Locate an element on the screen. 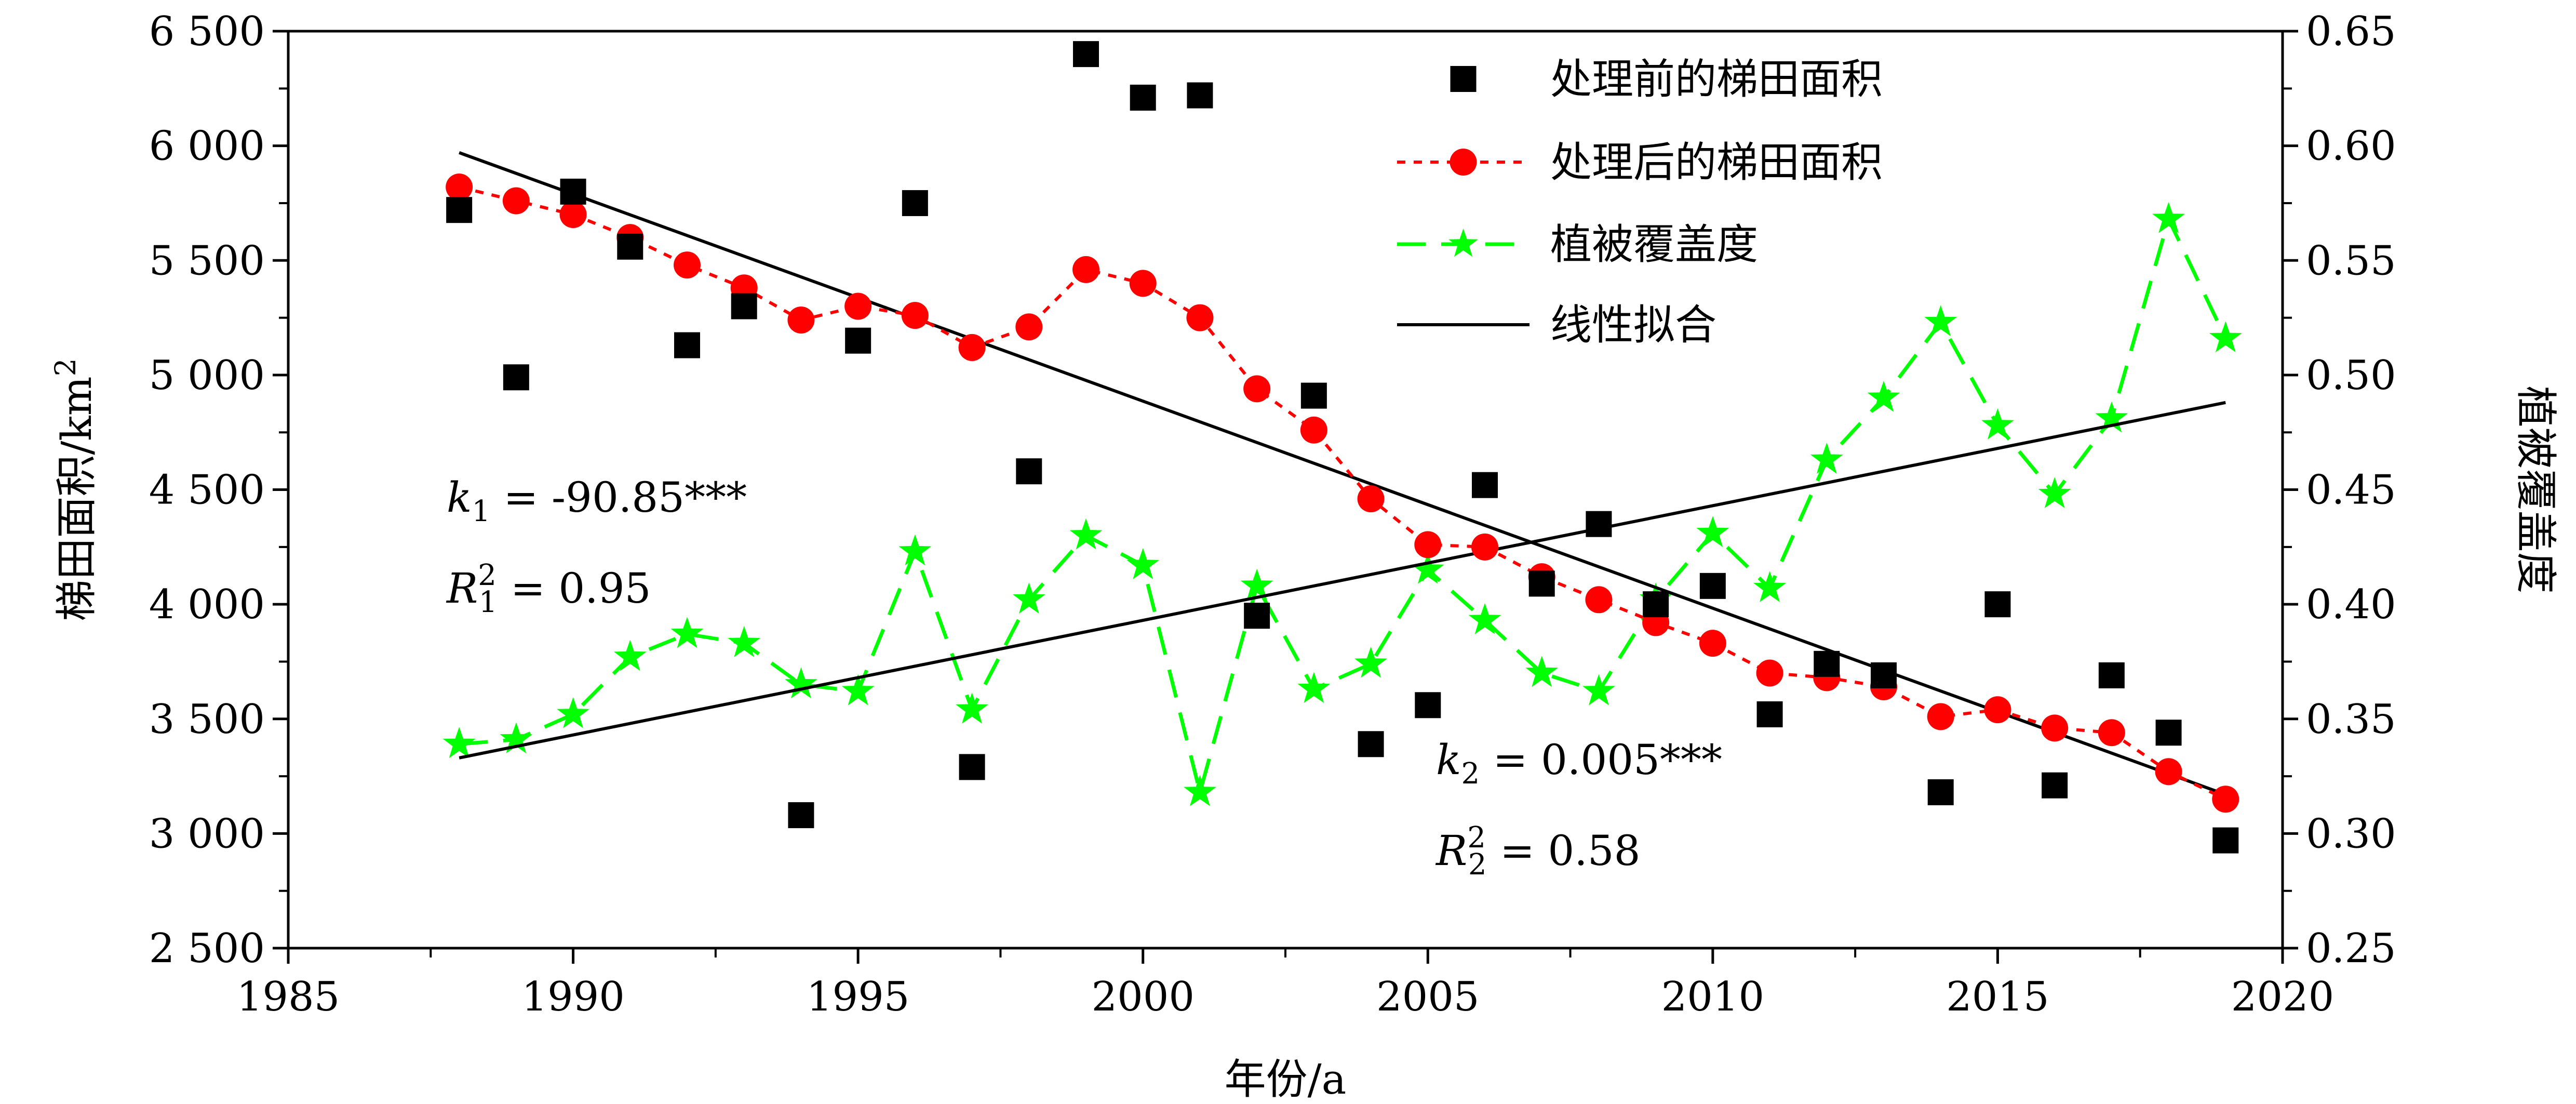 Image resolution: width=2576 pixels, height=1104 pixels. x-tick-label: 1990 is located at coordinates (573, 997).